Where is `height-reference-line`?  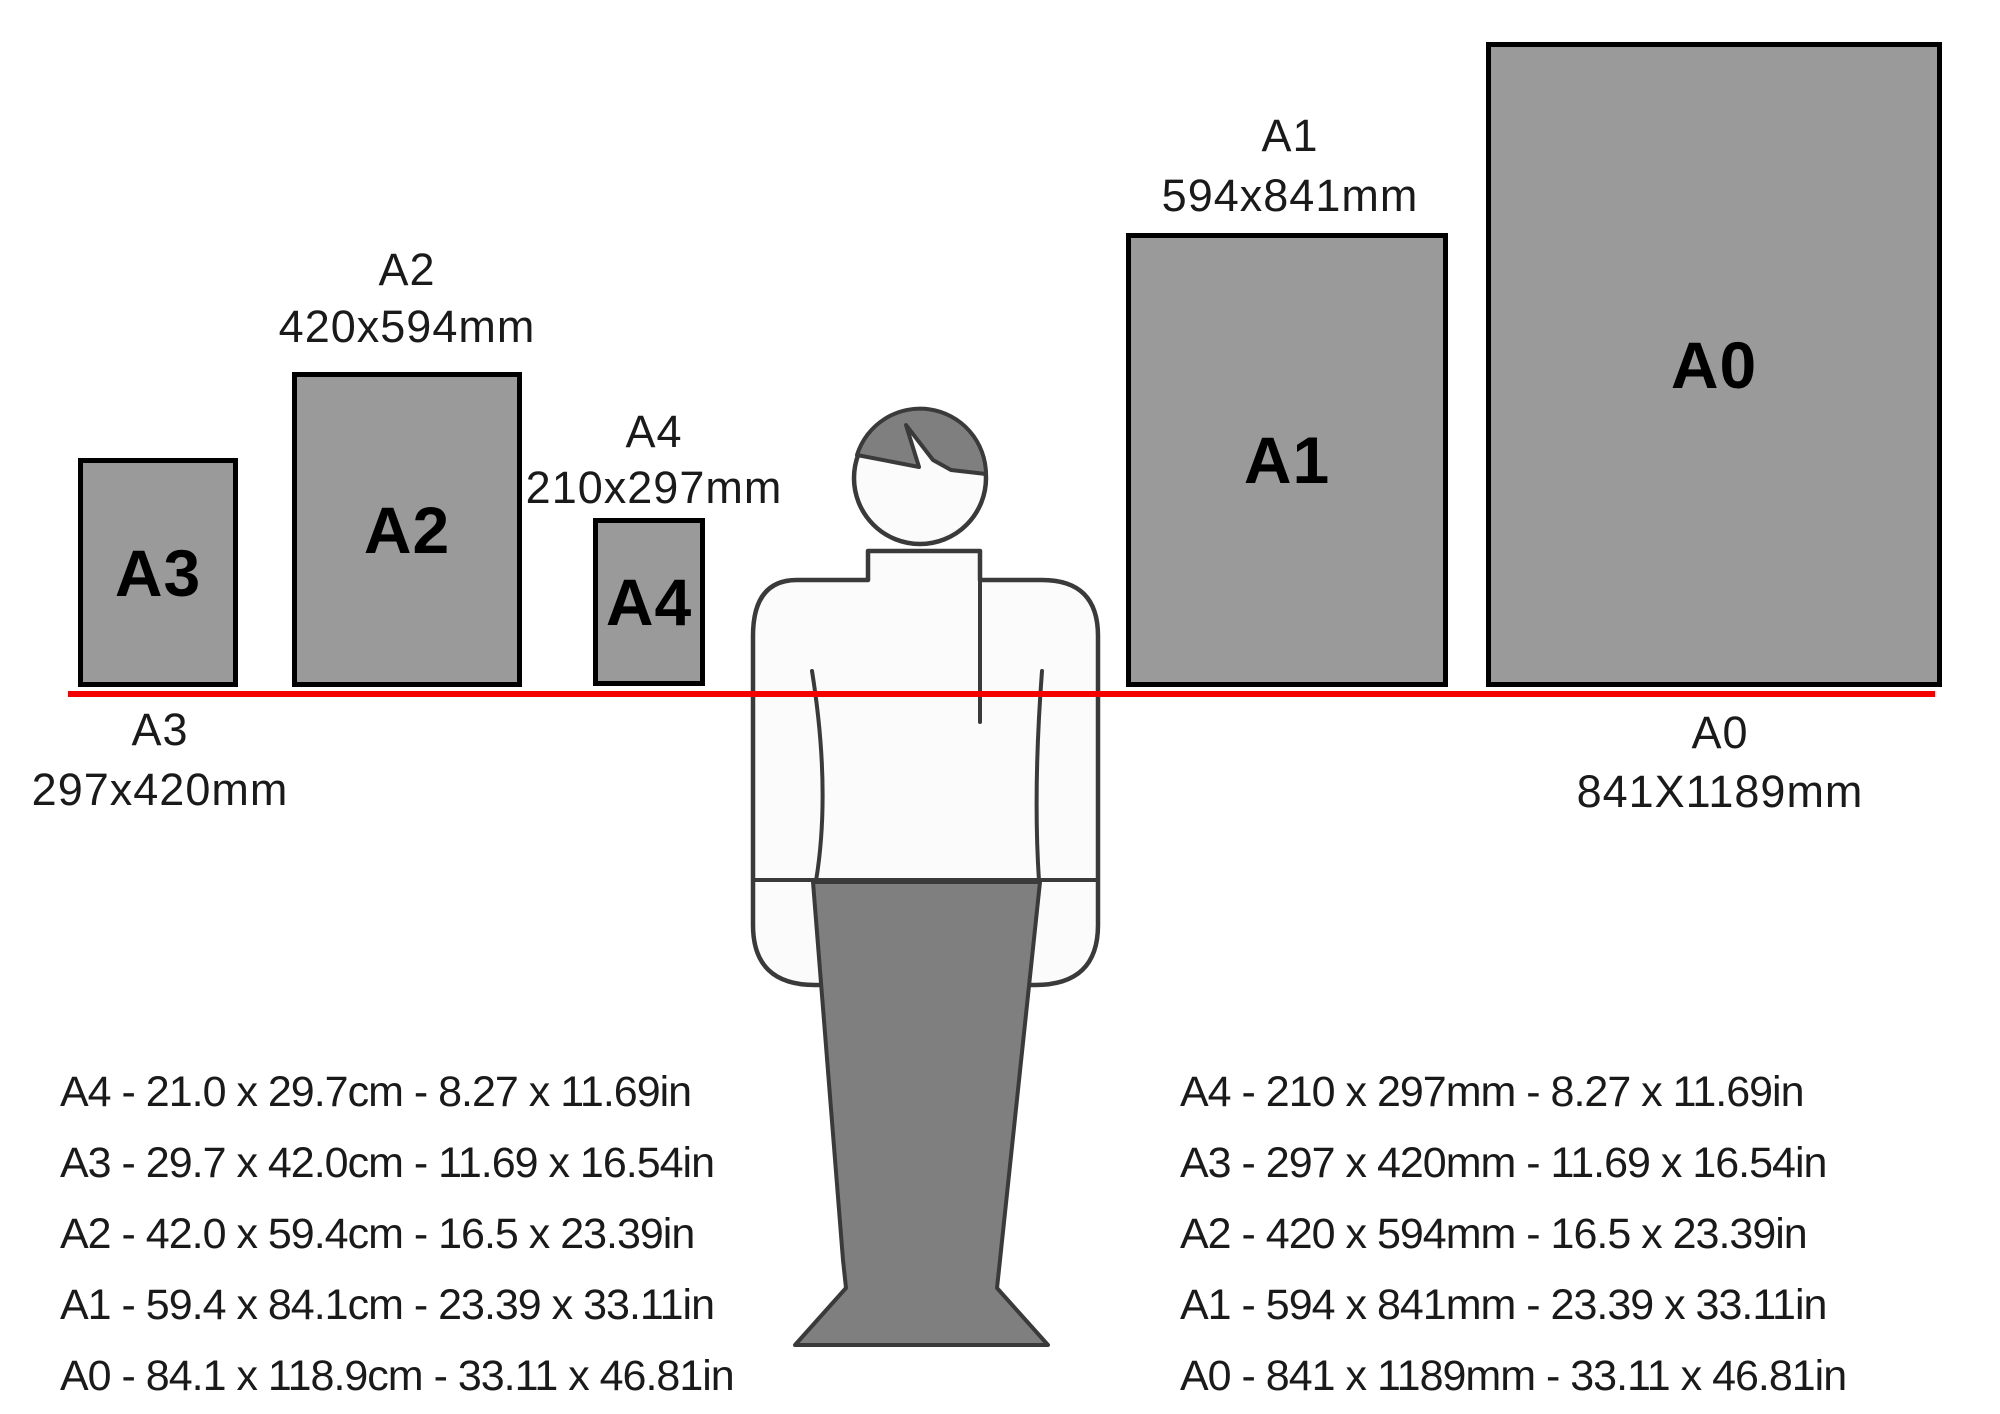
height-reference-line is located at coordinates (1001, 694).